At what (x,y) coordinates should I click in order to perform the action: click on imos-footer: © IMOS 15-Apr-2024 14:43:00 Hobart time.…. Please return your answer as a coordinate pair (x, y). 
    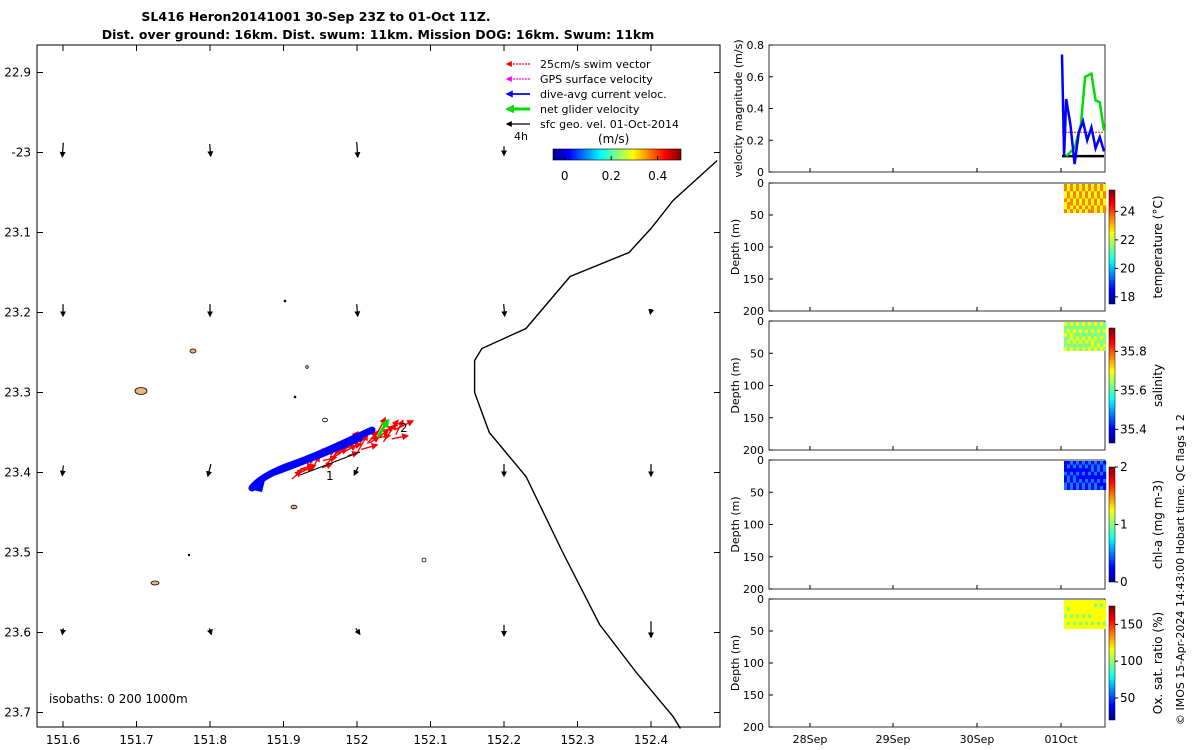
    Looking at the image, I should click on (1180, 569).